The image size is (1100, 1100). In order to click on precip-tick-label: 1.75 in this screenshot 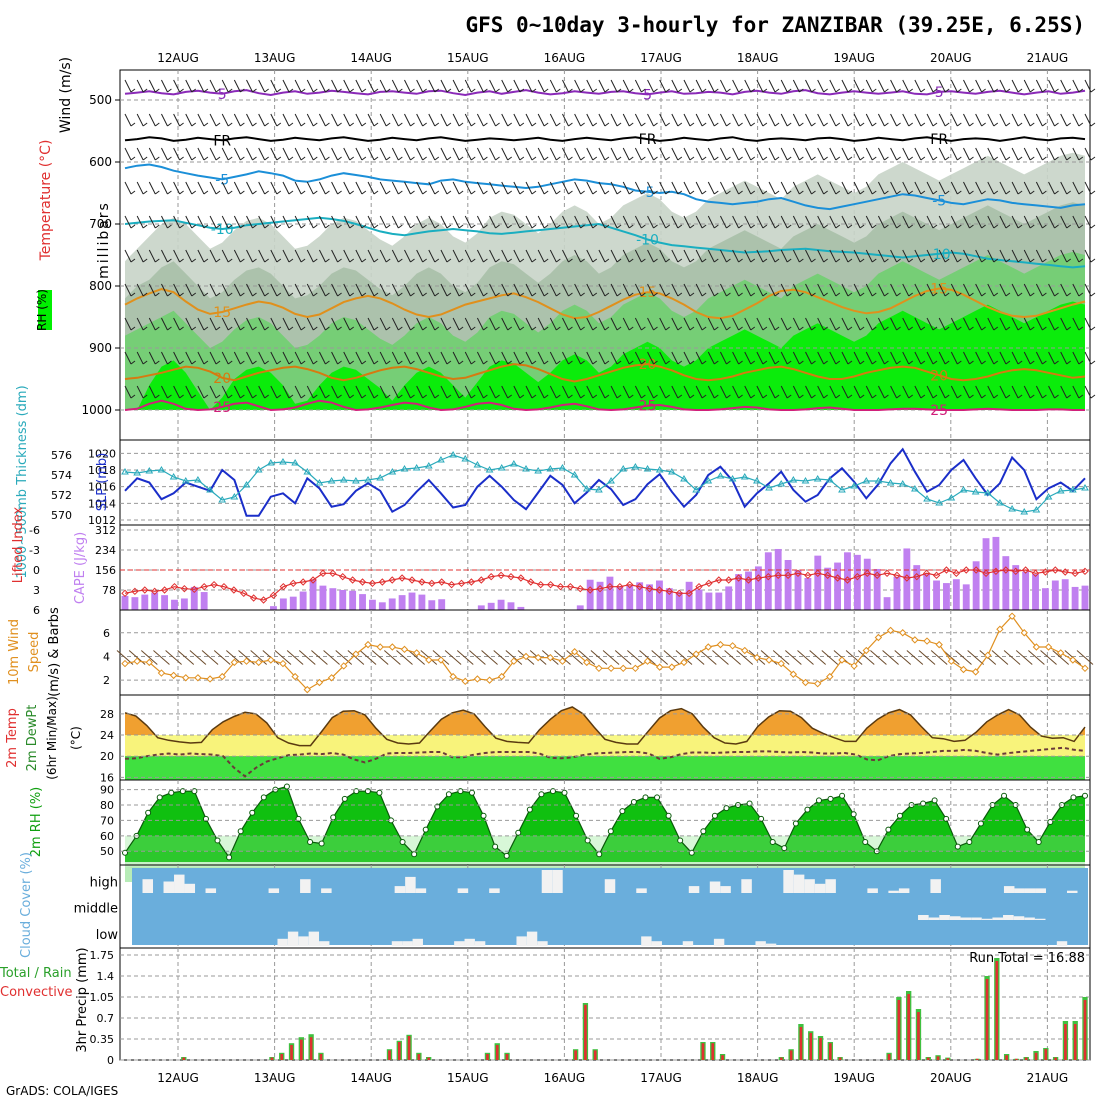, I will do `click(102, 955)`.